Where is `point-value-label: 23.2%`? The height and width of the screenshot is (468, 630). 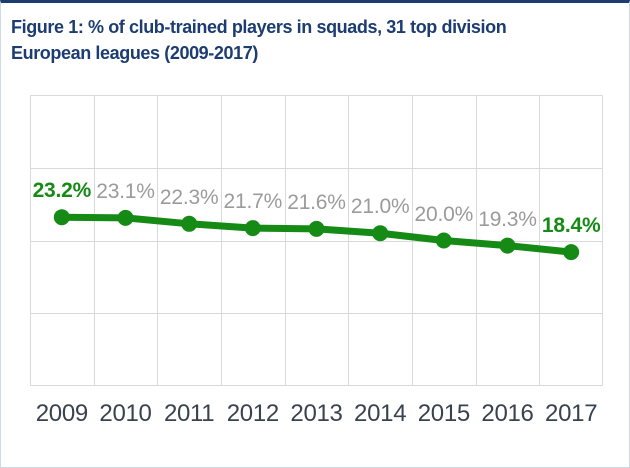 point-value-label: 23.2% is located at coordinates (62, 191).